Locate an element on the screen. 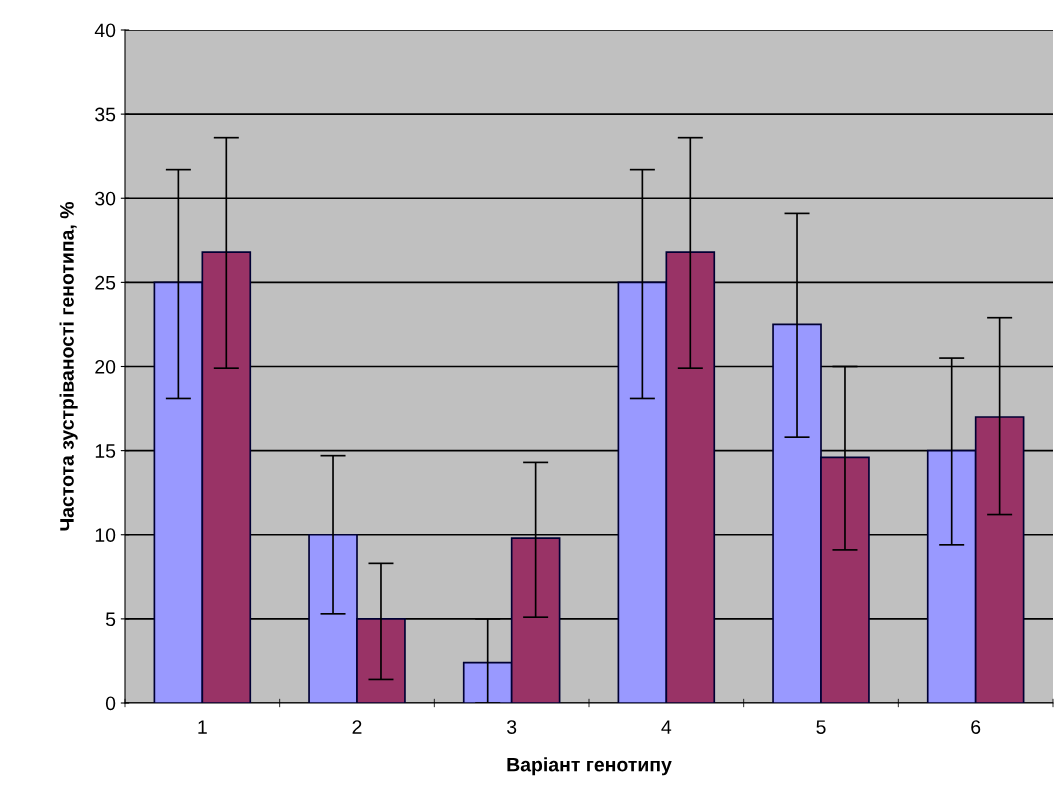  x-tick-label: 6 is located at coordinates (976, 727).